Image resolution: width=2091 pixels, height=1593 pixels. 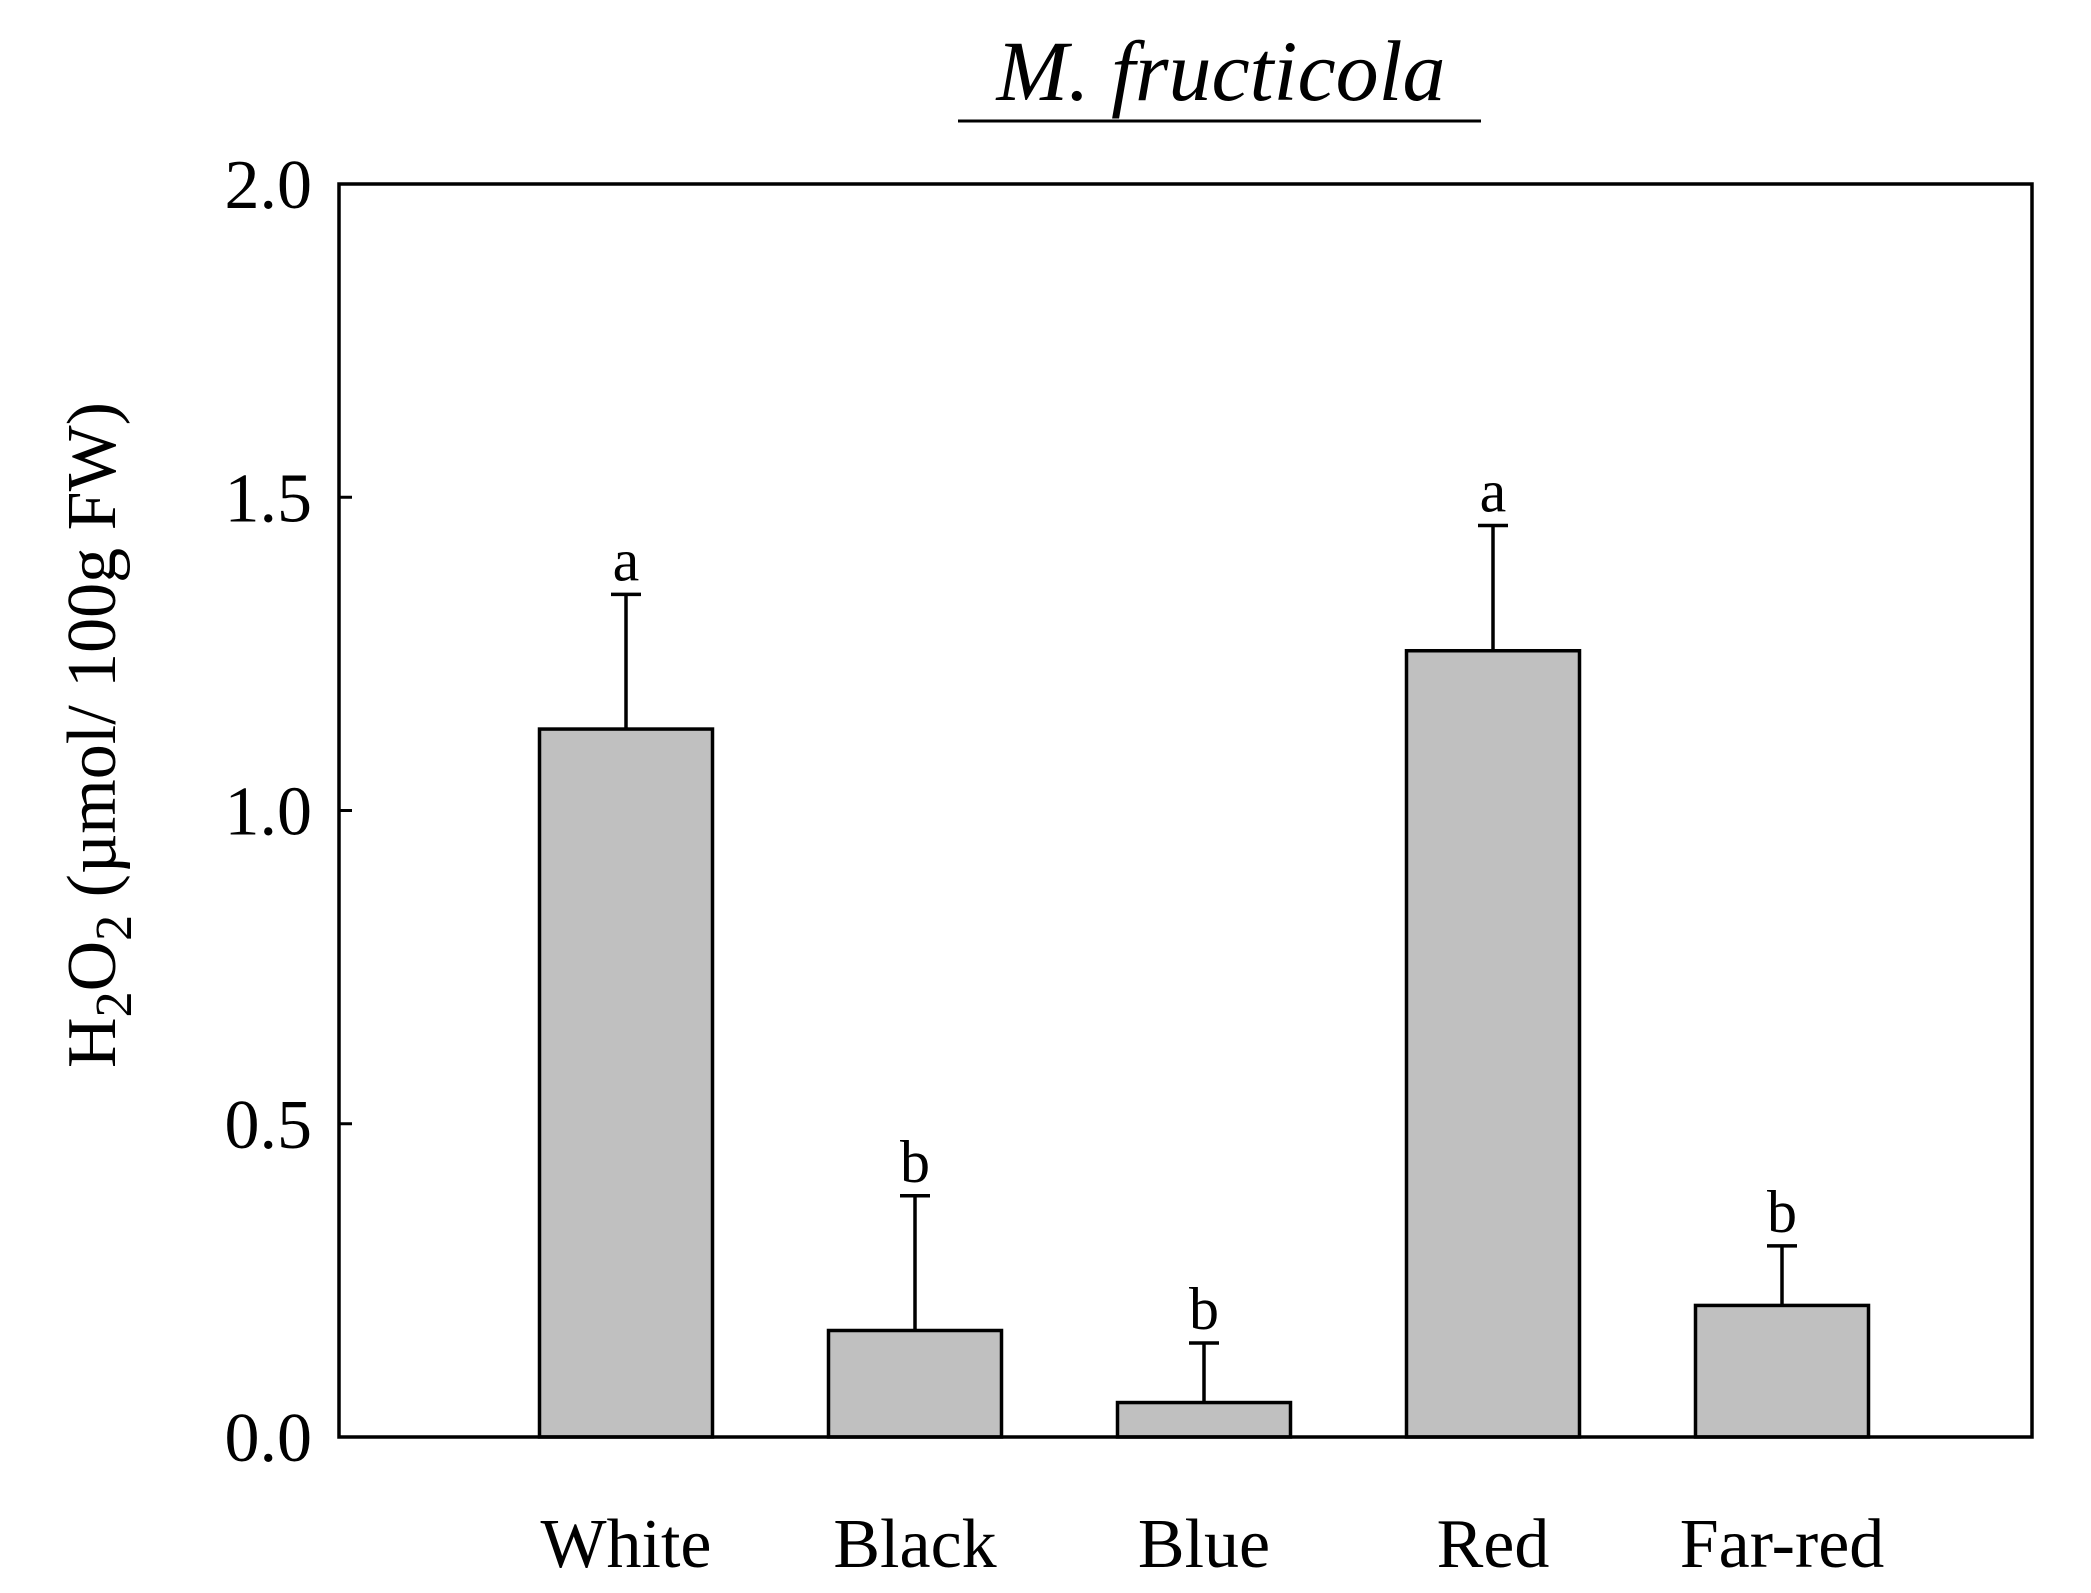 What do you see at coordinates (1493, 491) in the screenshot?
I see `significance-label-red: a` at bounding box center [1493, 491].